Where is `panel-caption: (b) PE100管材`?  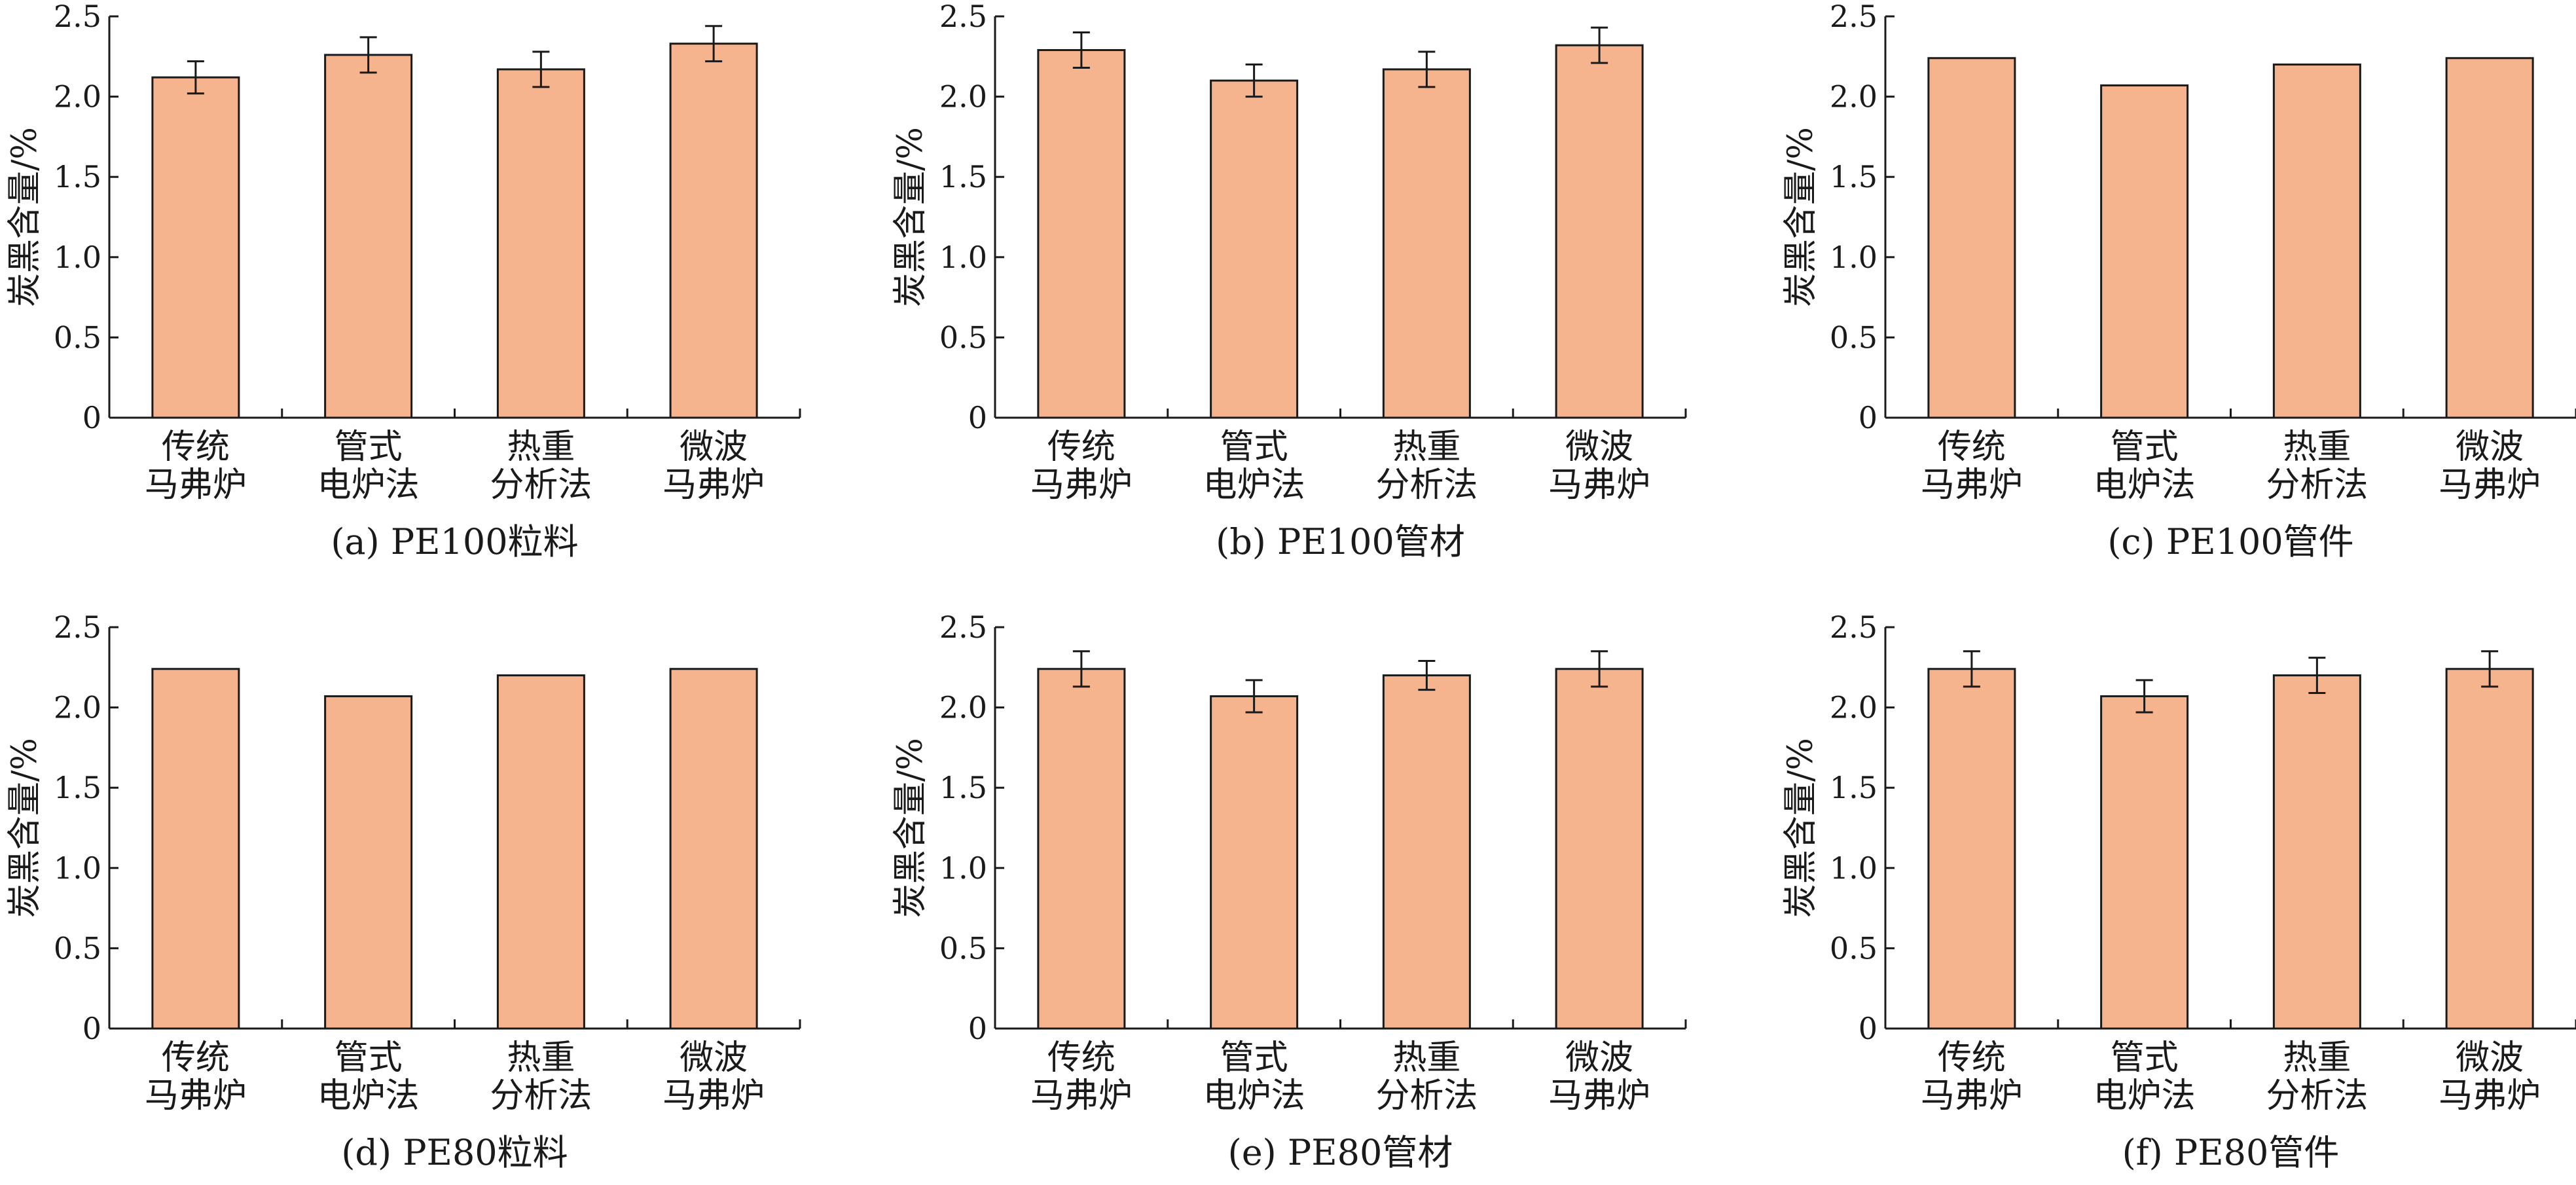 panel-caption: (b) PE100管材 is located at coordinates (1340, 542).